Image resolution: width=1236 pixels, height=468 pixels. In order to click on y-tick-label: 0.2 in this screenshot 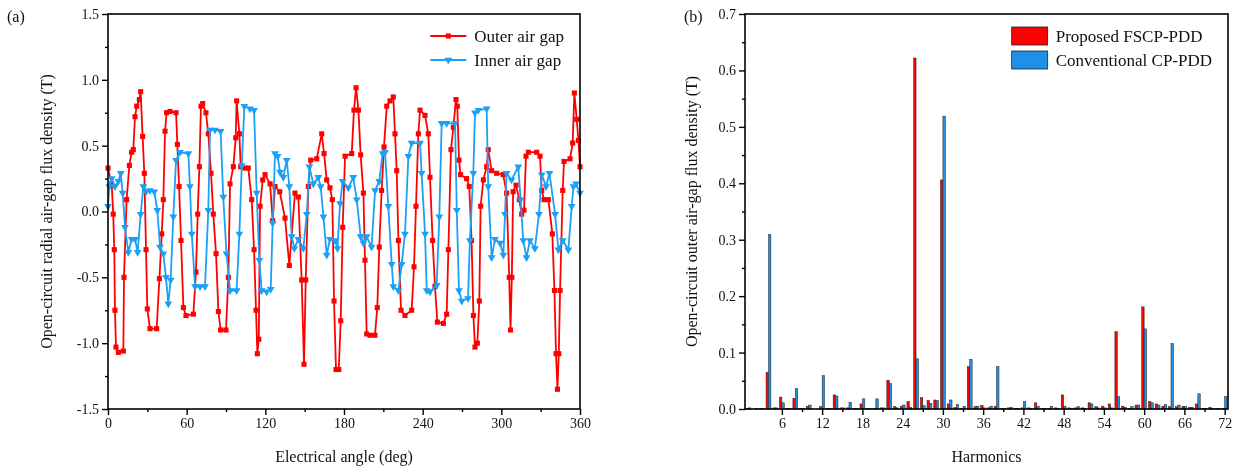, I will do `click(727, 297)`.